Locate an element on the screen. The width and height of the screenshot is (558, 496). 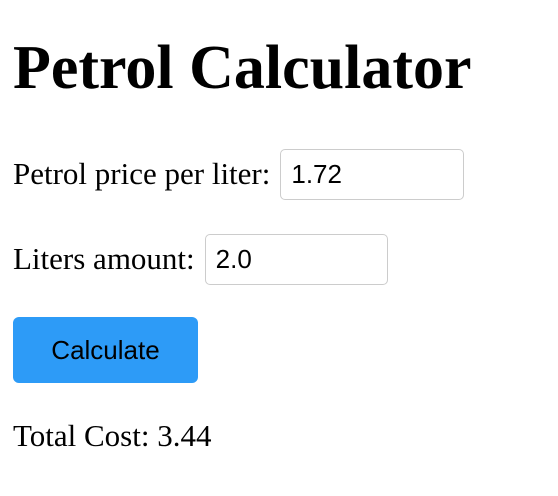
liters-label: Liters amount: is located at coordinates (104, 258).